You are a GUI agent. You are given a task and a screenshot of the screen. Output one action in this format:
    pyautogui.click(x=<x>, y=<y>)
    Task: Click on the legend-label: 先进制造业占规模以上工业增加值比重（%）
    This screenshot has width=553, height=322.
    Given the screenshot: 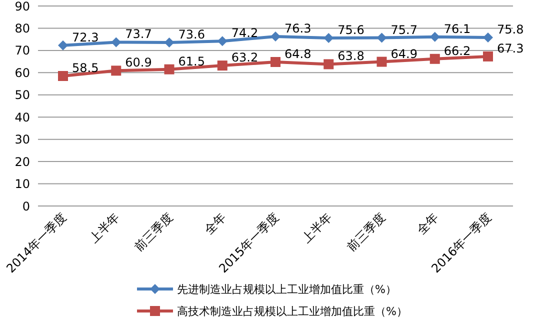 What is the action you would take?
    pyautogui.click(x=286, y=289)
    